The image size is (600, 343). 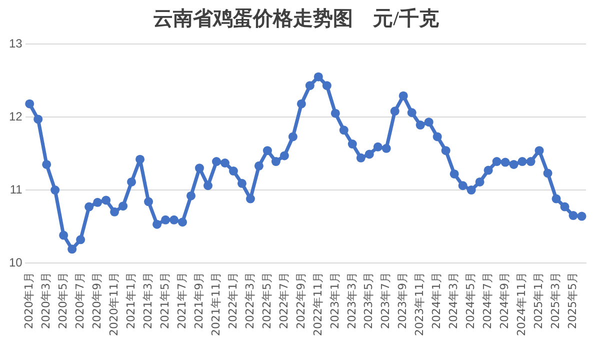 I want to click on x-tick-label: 2022年9月, so click(x=301, y=301).